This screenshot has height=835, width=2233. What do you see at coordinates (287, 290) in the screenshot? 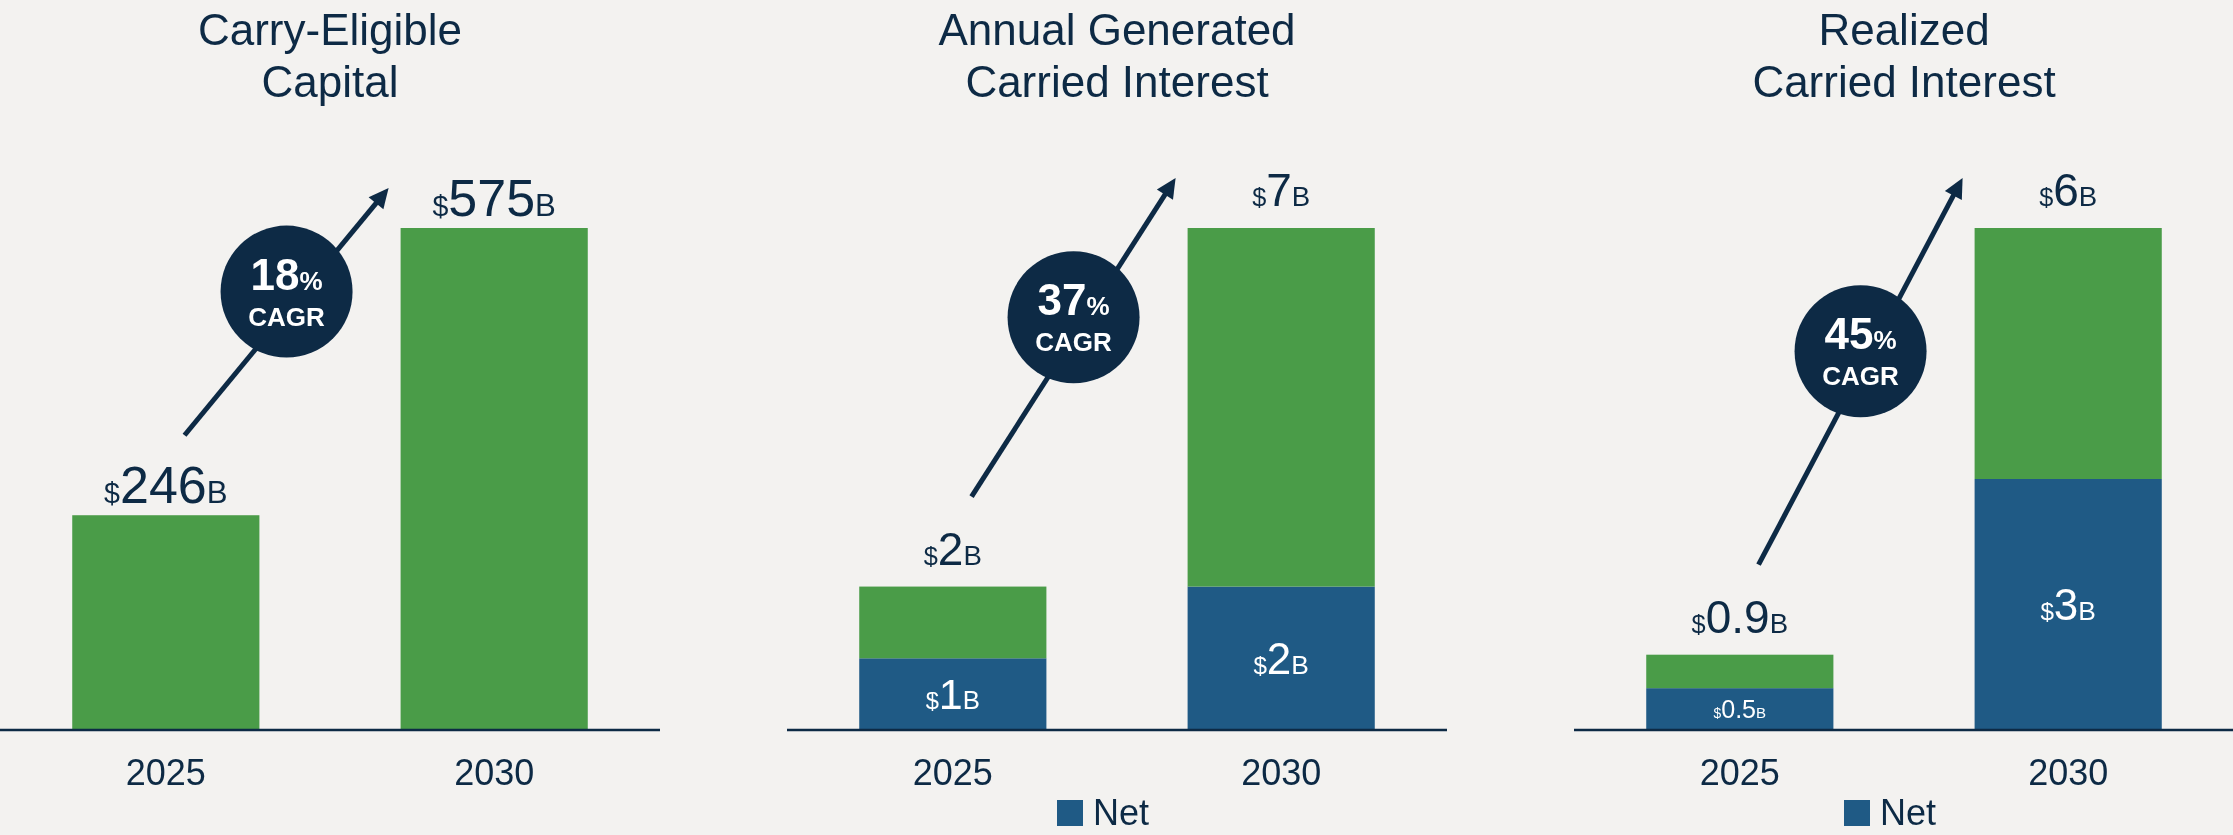
I see `annotation: 18% CAGR` at bounding box center [287, 290].